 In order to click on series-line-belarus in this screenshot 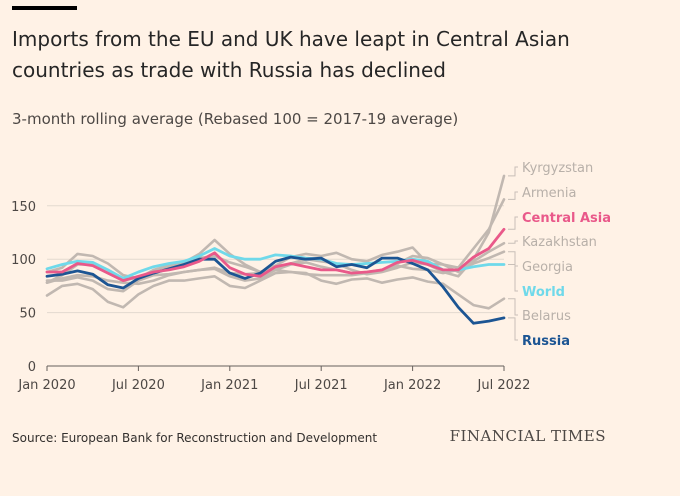, I will do `click(275, 290)`.